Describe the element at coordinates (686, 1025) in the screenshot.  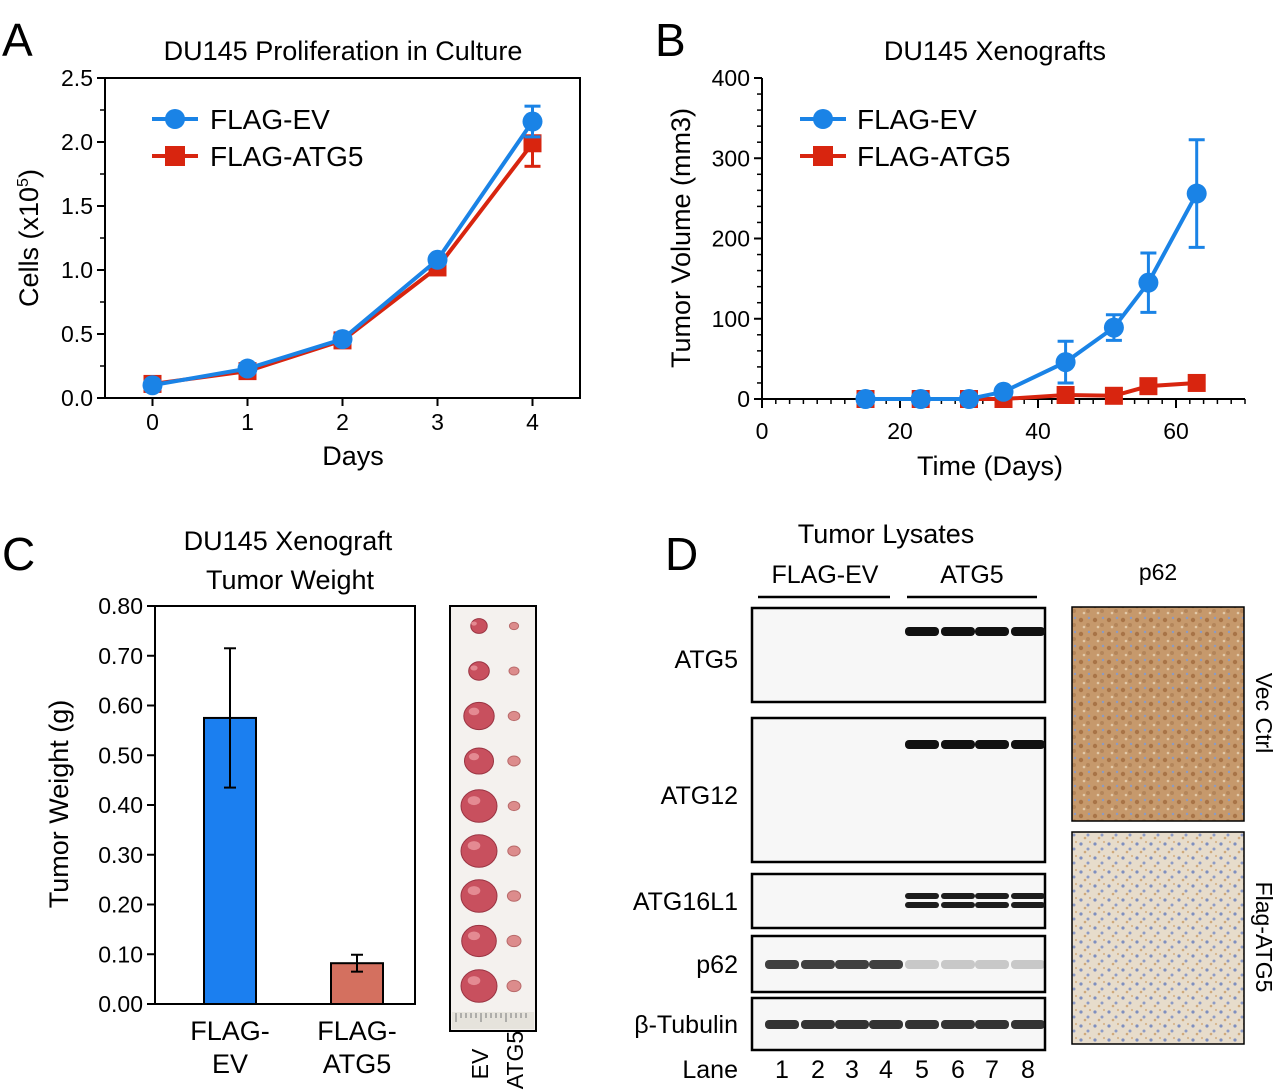
I see `blot-label: β-Tubulin` at that location.